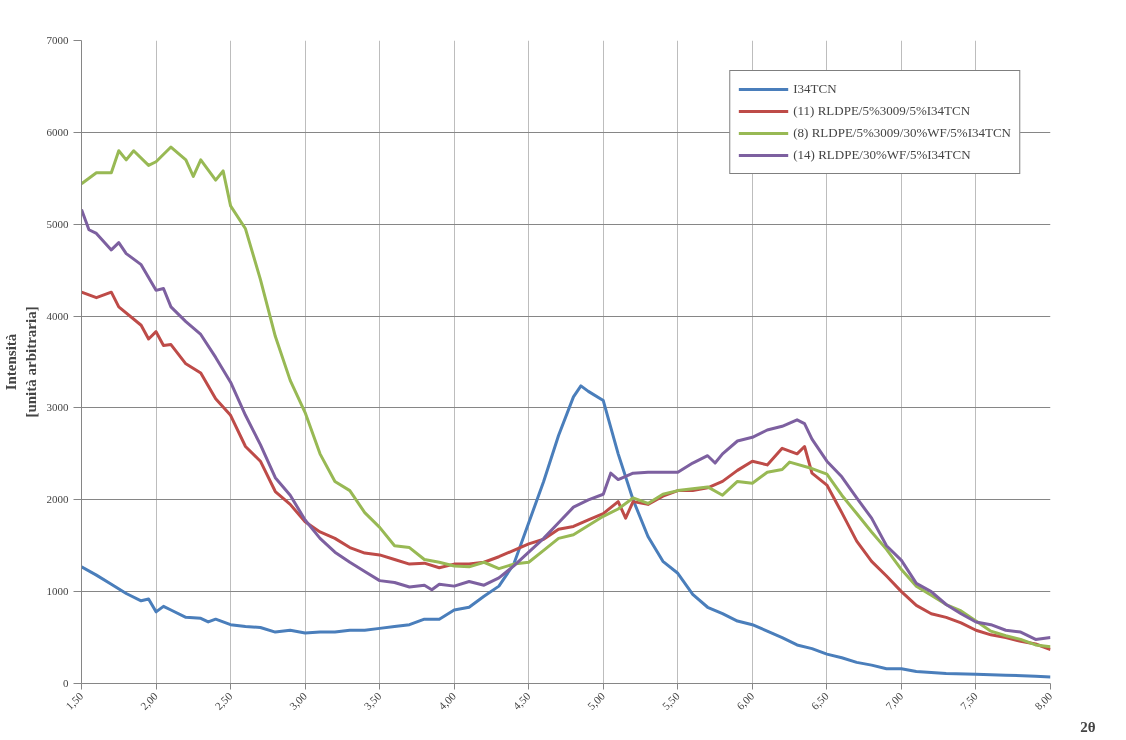  I want to click on x-tick-label: 2,50, so click(223, 700).